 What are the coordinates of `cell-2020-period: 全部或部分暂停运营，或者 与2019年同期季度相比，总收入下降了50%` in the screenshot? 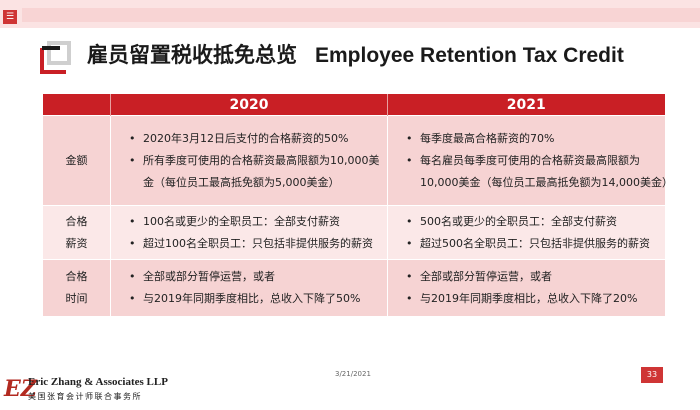 It's located at (249, 287).